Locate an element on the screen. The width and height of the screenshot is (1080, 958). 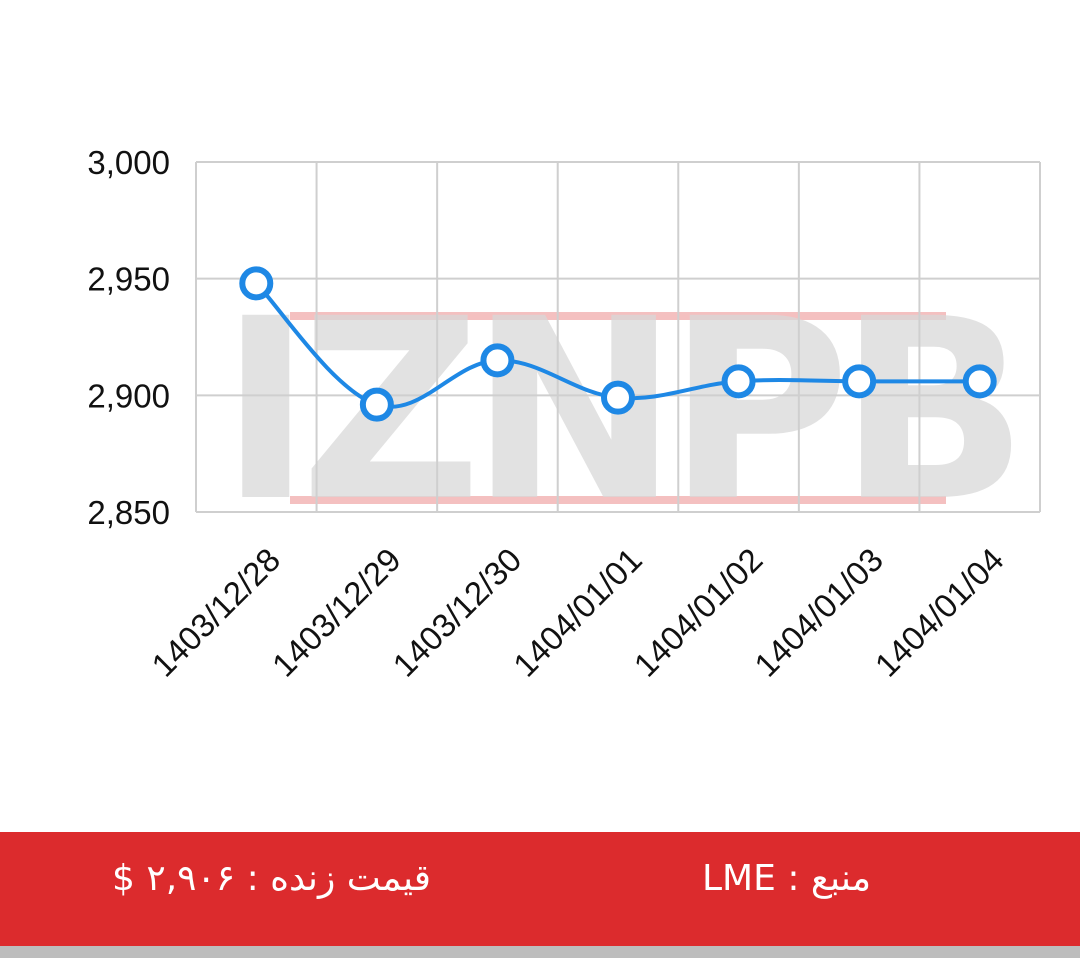
x-tick-label: 1403/12/30 is located at coordinates (456, 612).